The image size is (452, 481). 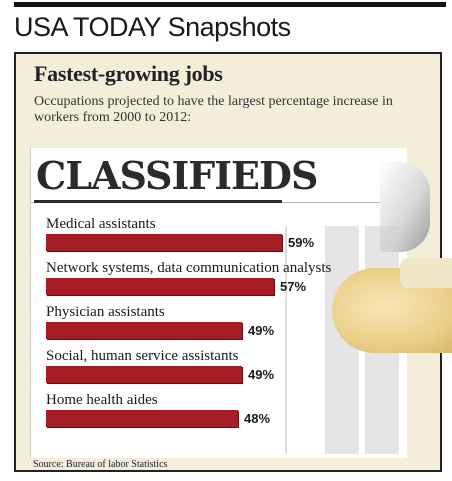 What do you see at coordinates (102, 400) in the screenshot?
I see `category-label: Home health aides` at bounding box center [102, 400].